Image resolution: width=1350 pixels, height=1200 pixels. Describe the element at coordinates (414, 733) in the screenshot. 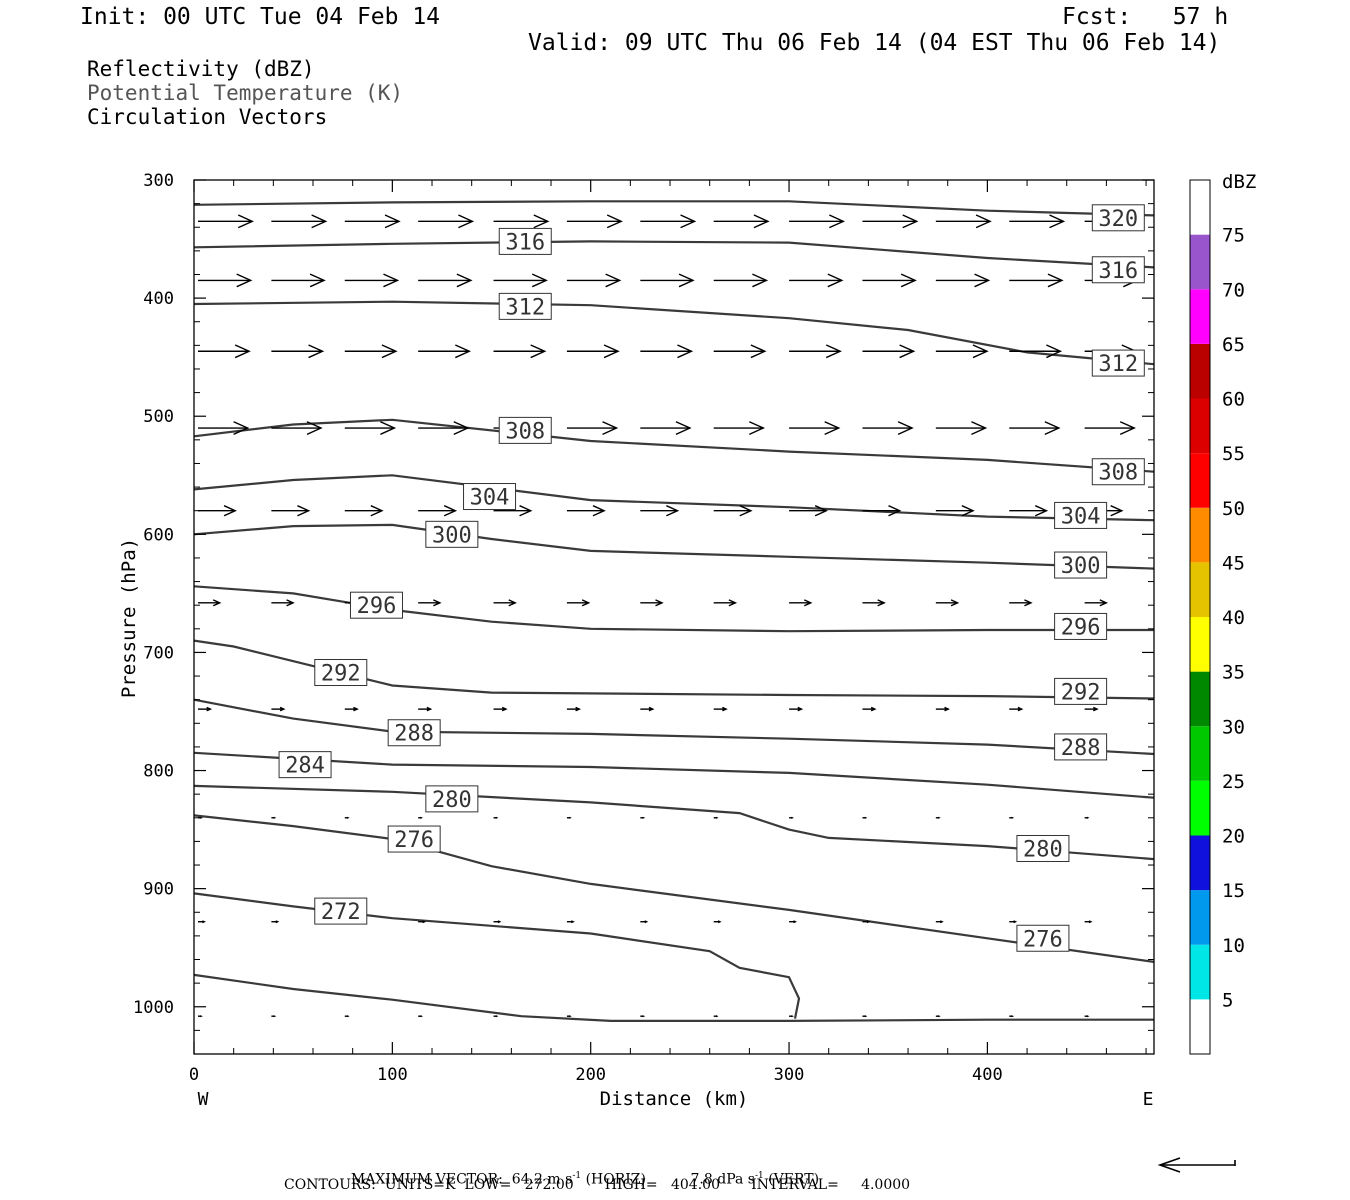

I see `isentrope-label: 288` at that location.